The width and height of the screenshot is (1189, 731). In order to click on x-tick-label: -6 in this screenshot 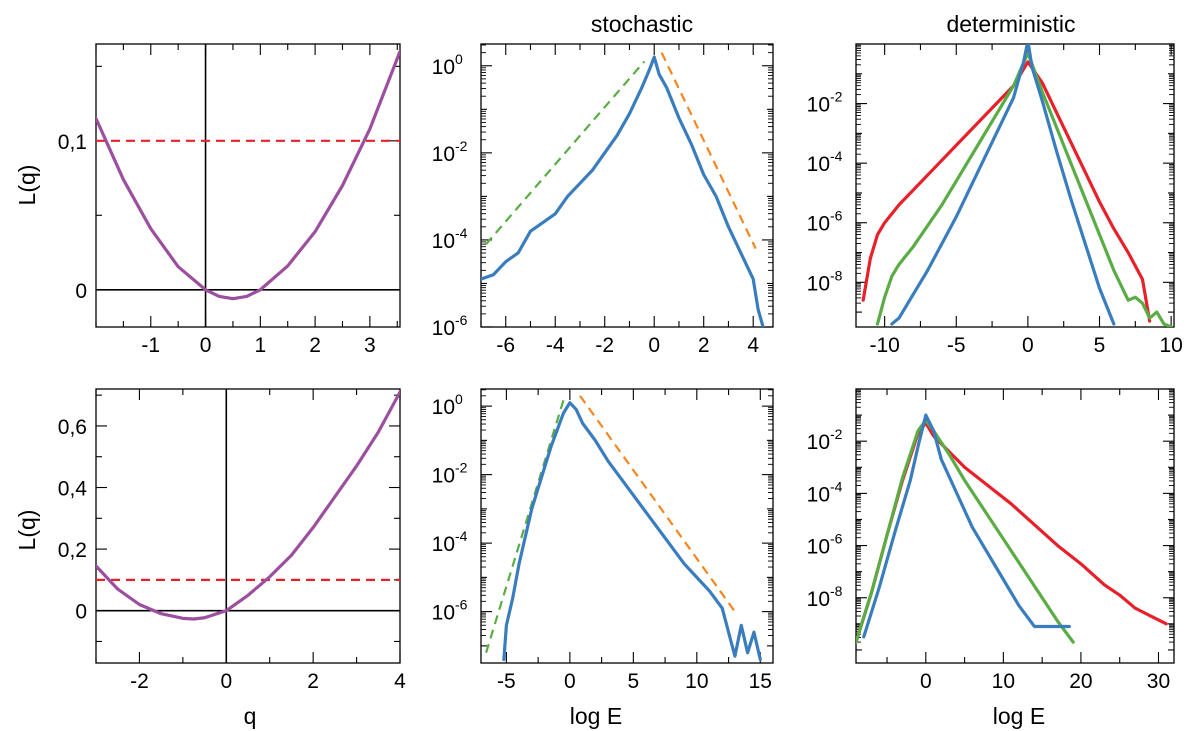, I will do `click(505, 345)`.